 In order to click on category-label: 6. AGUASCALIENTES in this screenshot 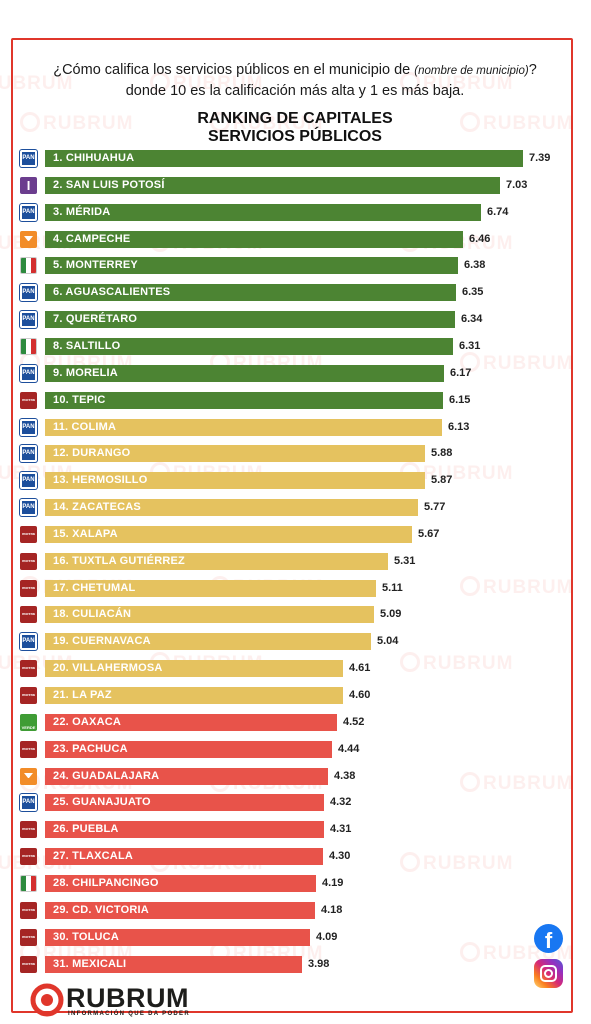, I will do `click(112, 292)`.